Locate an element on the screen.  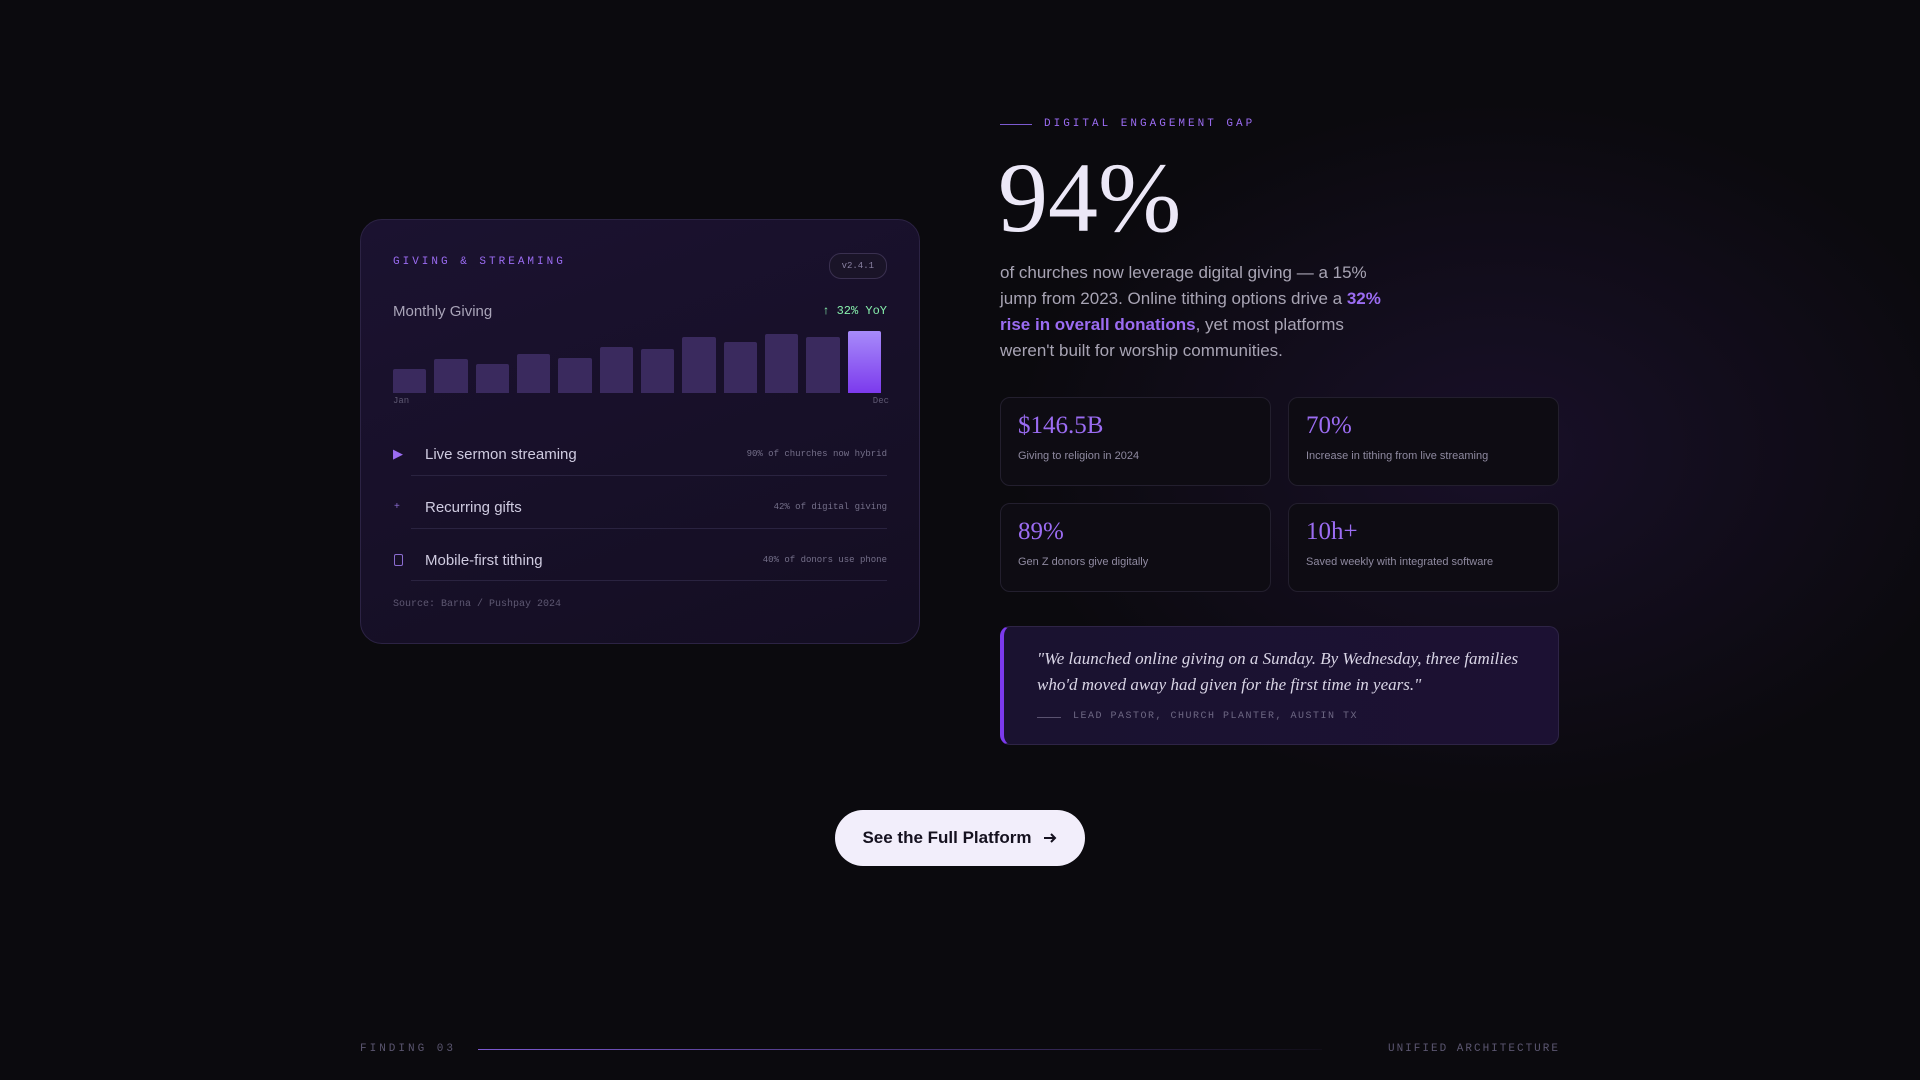
plus-icon: + is located at coordinates (397, 506).